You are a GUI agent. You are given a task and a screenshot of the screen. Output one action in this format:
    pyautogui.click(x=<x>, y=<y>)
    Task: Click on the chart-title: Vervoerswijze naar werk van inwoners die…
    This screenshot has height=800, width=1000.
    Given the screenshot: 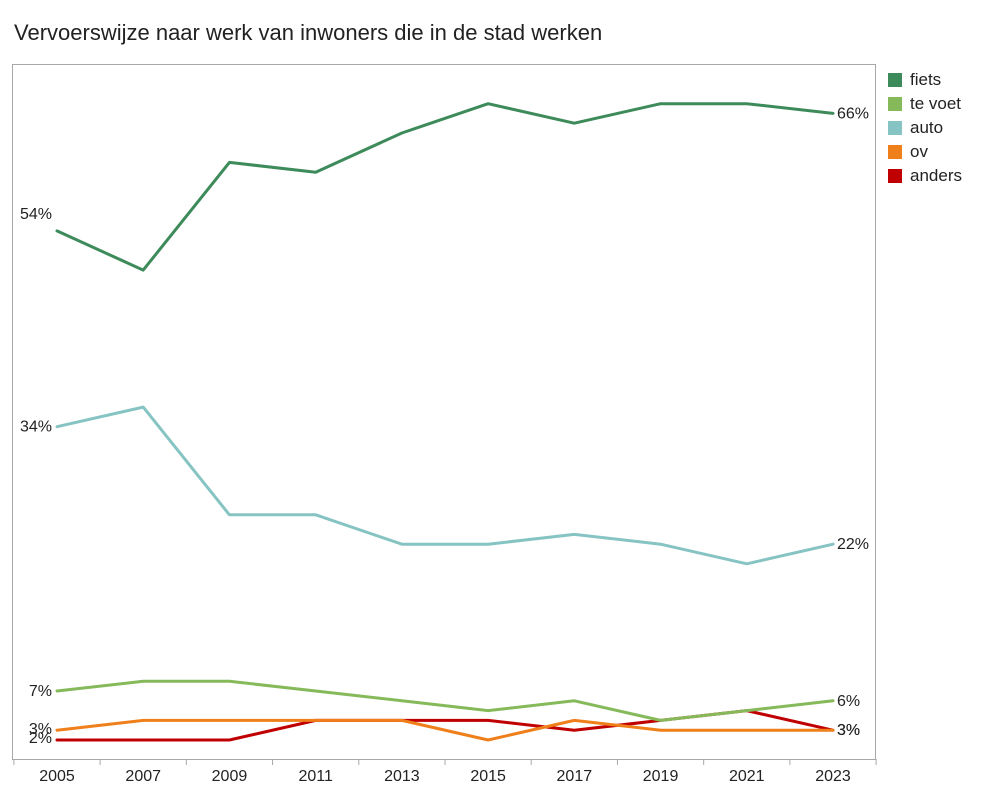 What is the action you would take?
    pyautogui.click(x=308, y=32)
    